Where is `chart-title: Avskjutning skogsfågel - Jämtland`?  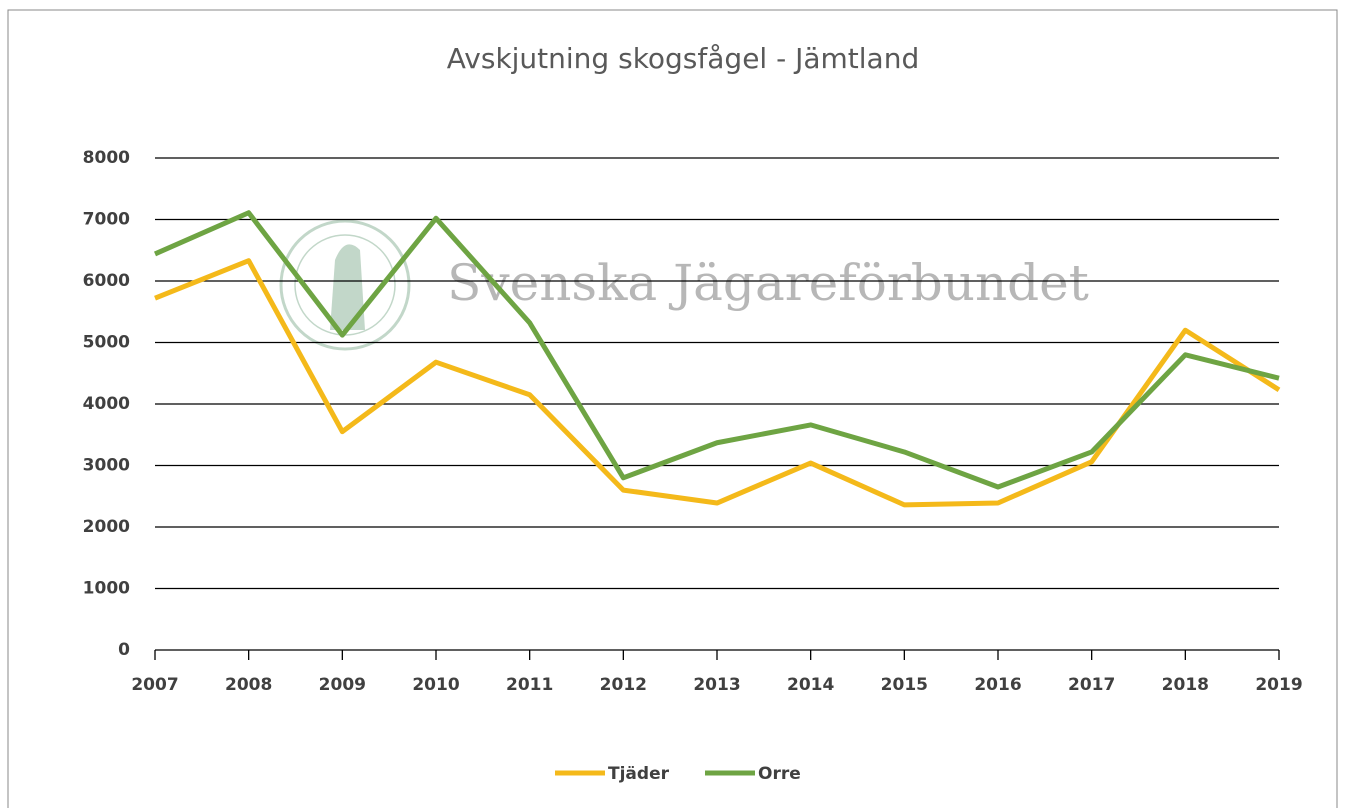
chart-title: Avskjutning skogsfågel - Jämtland is located at coordinates (683, 58).